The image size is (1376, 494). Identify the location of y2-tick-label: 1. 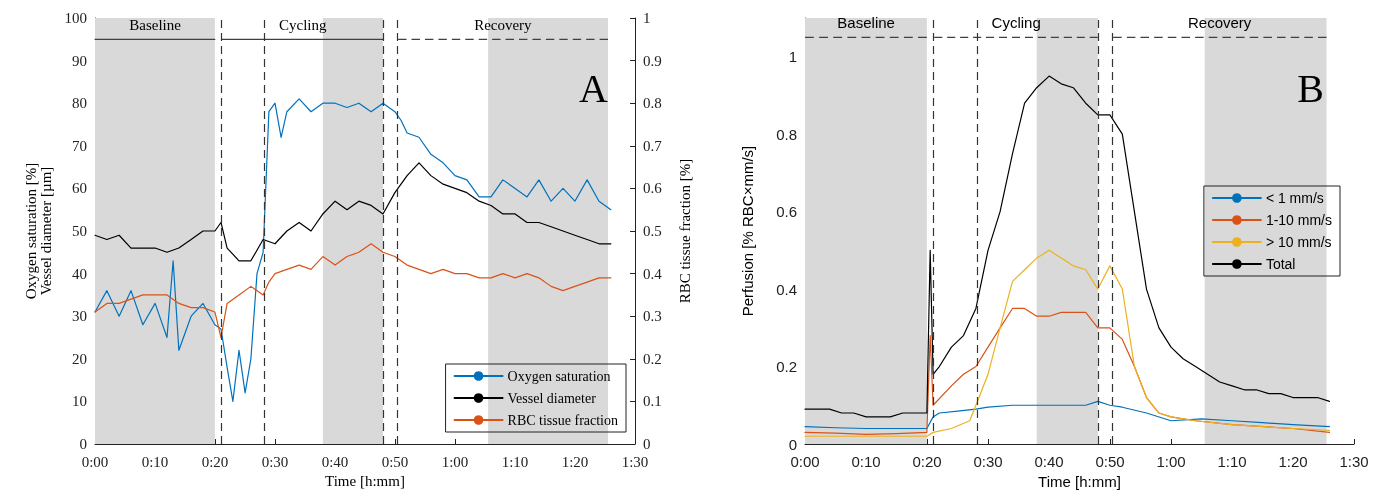
(647, 18).